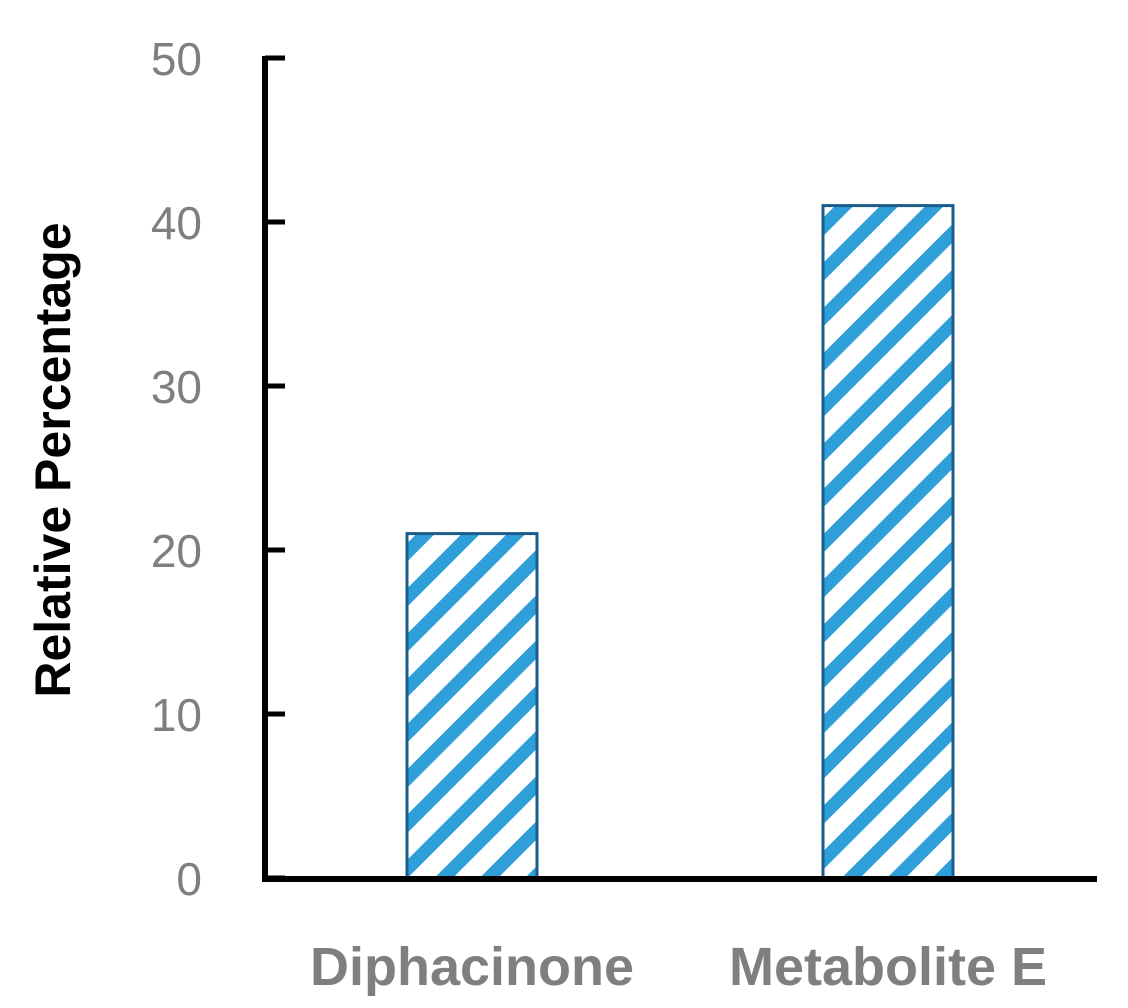 This screenshot has width=1128, height=1008. I want to click on y-tick-label: 40, so click(176, 223).